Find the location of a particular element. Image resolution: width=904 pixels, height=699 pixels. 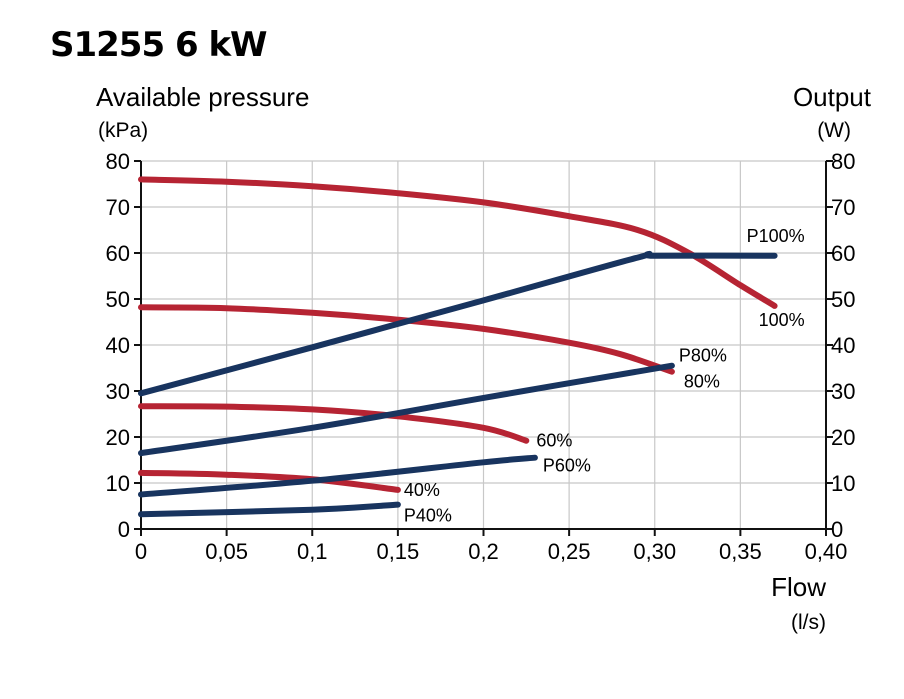

y2-tick-label: 50 is located at coordinates (843, 299).